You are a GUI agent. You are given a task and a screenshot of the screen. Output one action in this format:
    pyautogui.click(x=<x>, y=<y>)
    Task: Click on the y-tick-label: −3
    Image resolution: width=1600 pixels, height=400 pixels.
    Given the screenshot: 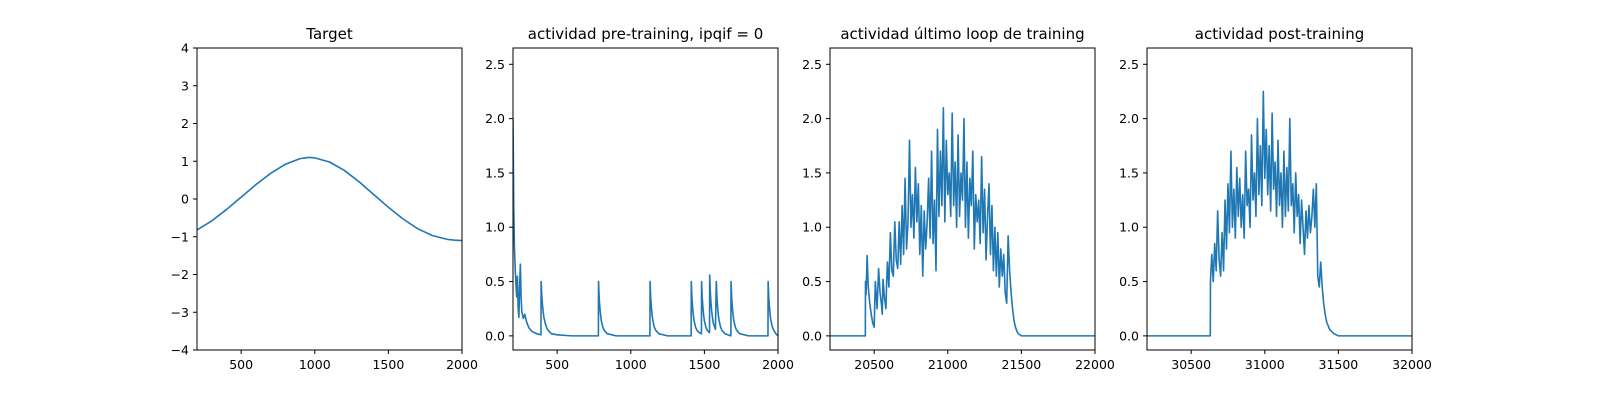 What is the action you would take?
    pyautogui.click(x=180, y=312)
    